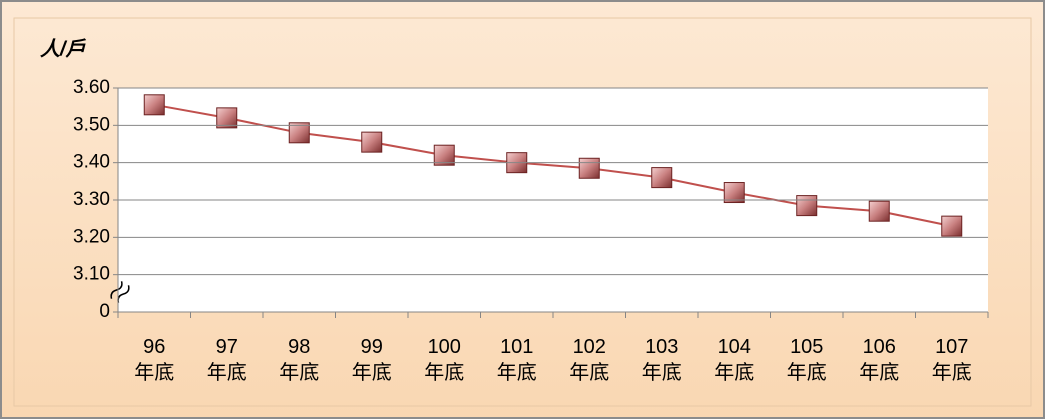  Describe the element at coordinates (104, 311) in the screenshot. I see `y-tick-label: 0` at that location.